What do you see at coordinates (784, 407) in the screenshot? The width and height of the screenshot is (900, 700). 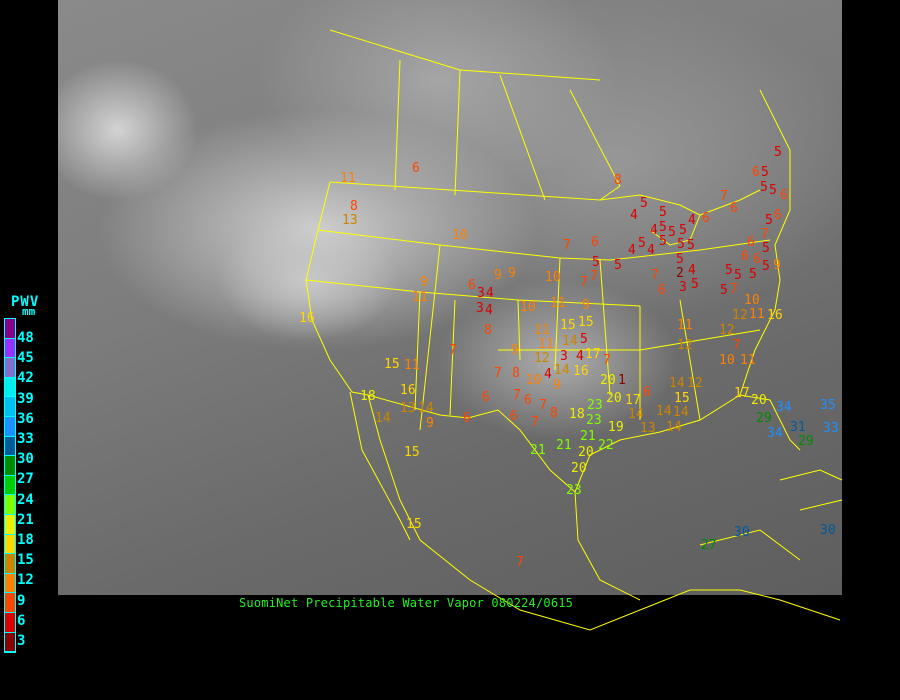 I see `station-pwv-value: 34` at bounding box center [784, 407].